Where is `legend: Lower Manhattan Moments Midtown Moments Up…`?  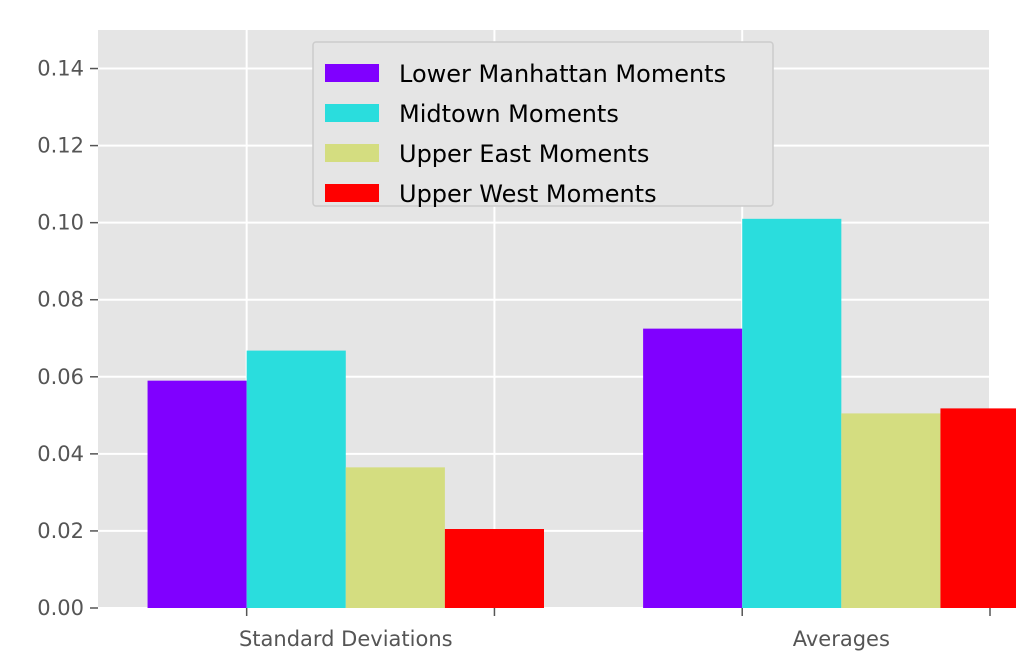
legend: Lower Manhattan Moments Midtown Moments Up… is located at coordinates (543, 124).